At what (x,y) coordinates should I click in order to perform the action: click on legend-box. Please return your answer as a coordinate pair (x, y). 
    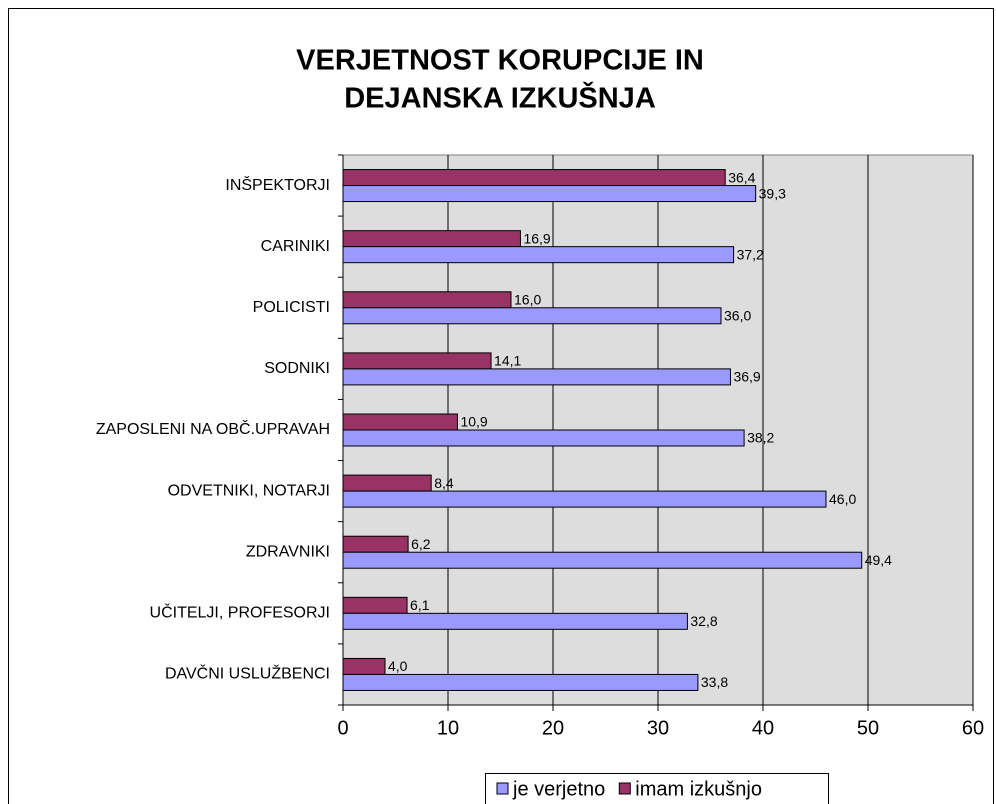
    Looking at the image, I should click on (657, 788).